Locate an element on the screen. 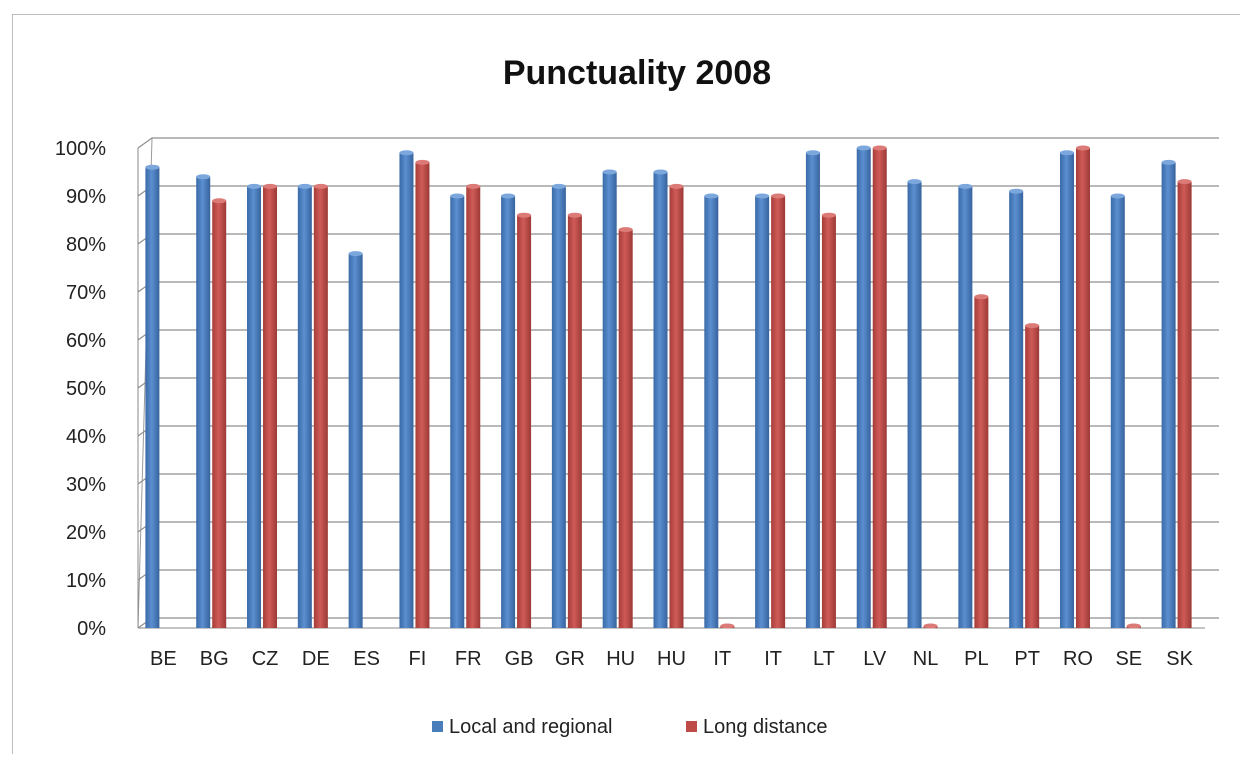 This screenshot has height=761, width=1253. x-tick-label: GR is located at coordinates (570, 659).